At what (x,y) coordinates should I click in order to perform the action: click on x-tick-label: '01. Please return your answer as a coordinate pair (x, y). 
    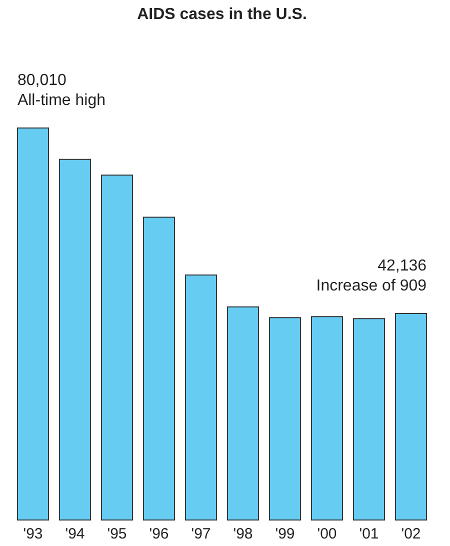
    Looking at the image, I should click on (369, 534).